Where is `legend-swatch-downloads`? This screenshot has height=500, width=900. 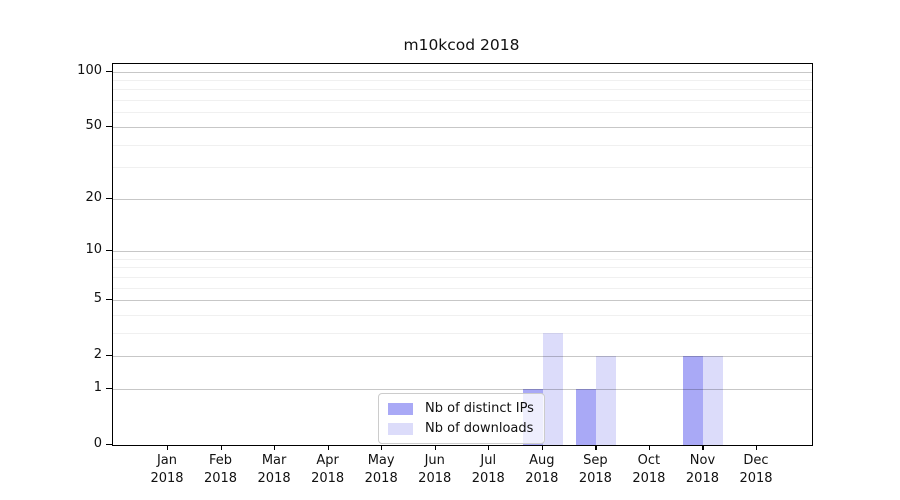 legend-swatch-downloads is located at coordinates (400, 428).